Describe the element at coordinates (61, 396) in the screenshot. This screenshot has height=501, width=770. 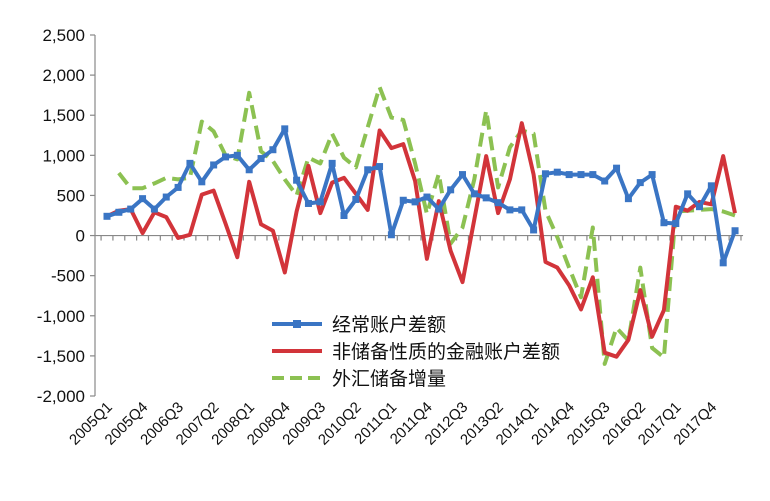
I see `y-tick-label: -2,000` at that location.